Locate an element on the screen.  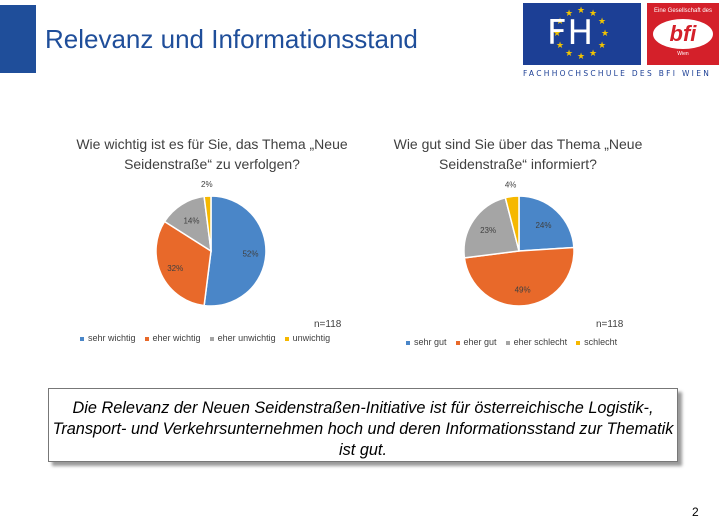
chart-2-slice-sehr-gut is located at coordinates (546, 223).